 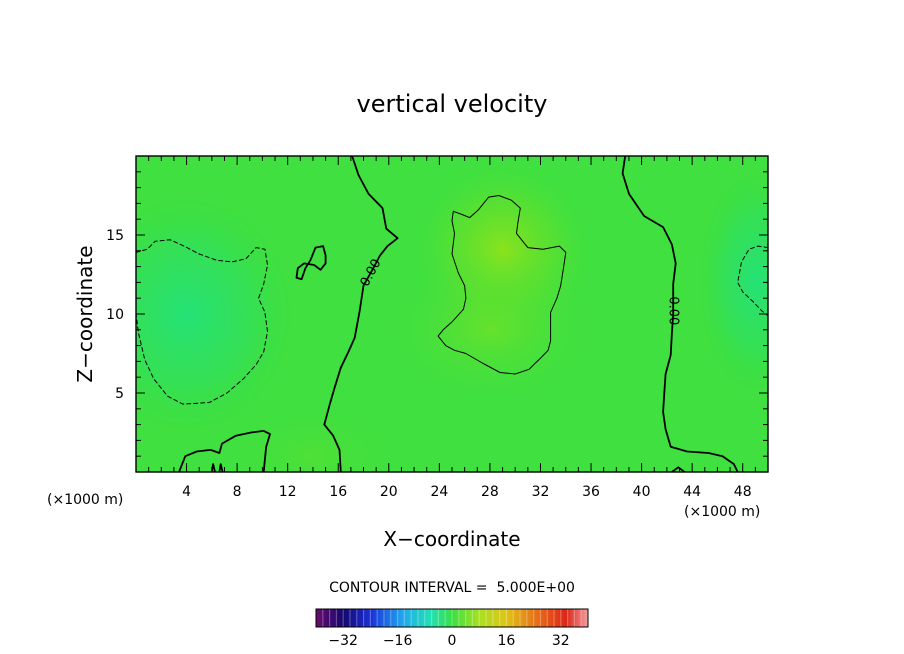 What do you see at coordinates (452, 104) in the screenshot?
I see `chart-title: vertical velocity` at bounding box center [452, 104].